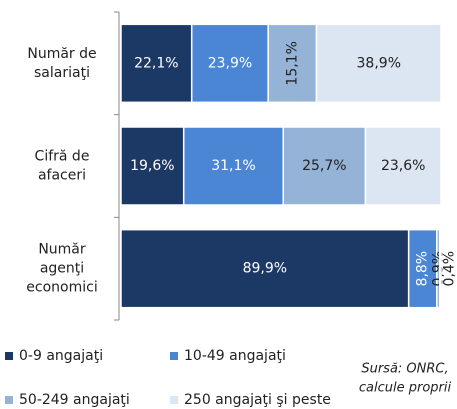 This screenshot has width=457, height=409. I want to click on value-label: 22,1%, so click(156, 63).